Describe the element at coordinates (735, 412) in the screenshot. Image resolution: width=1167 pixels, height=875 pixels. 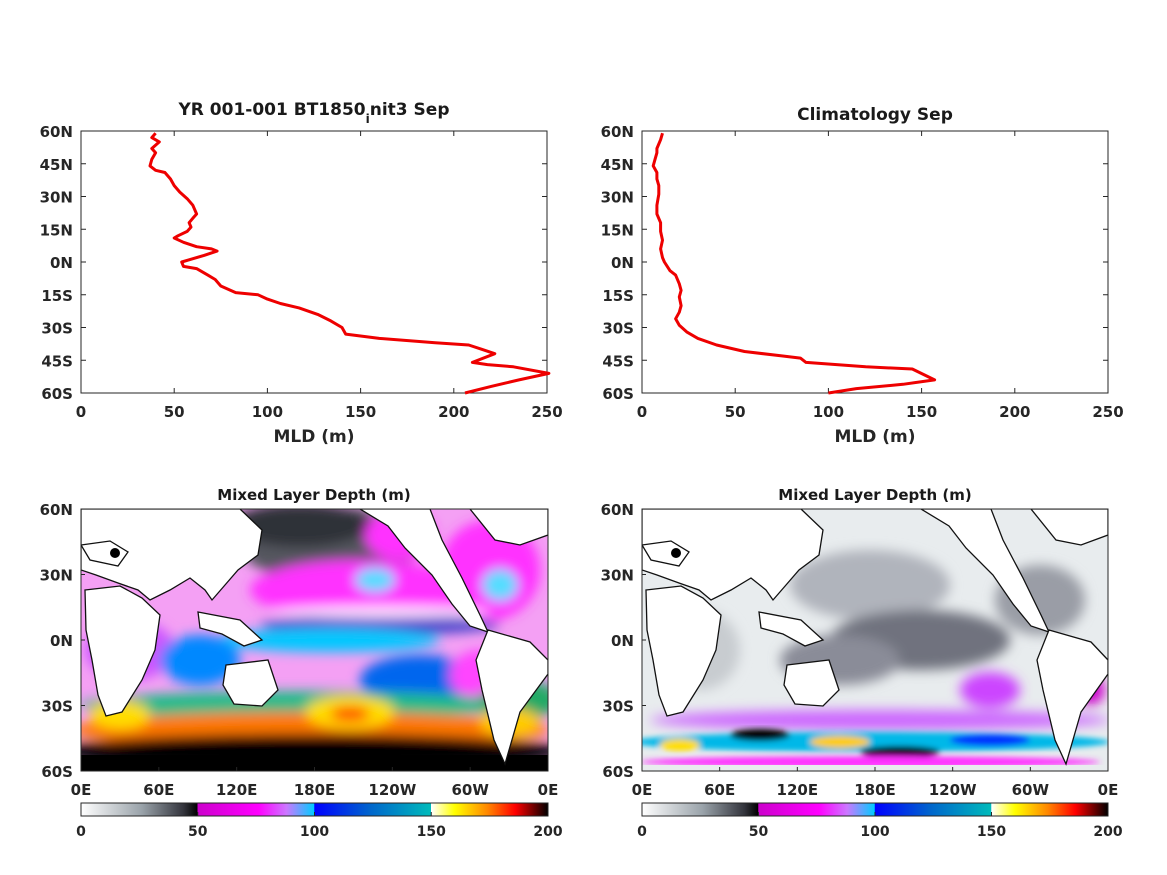
I see `p2-xtick-label: 50` at that location.